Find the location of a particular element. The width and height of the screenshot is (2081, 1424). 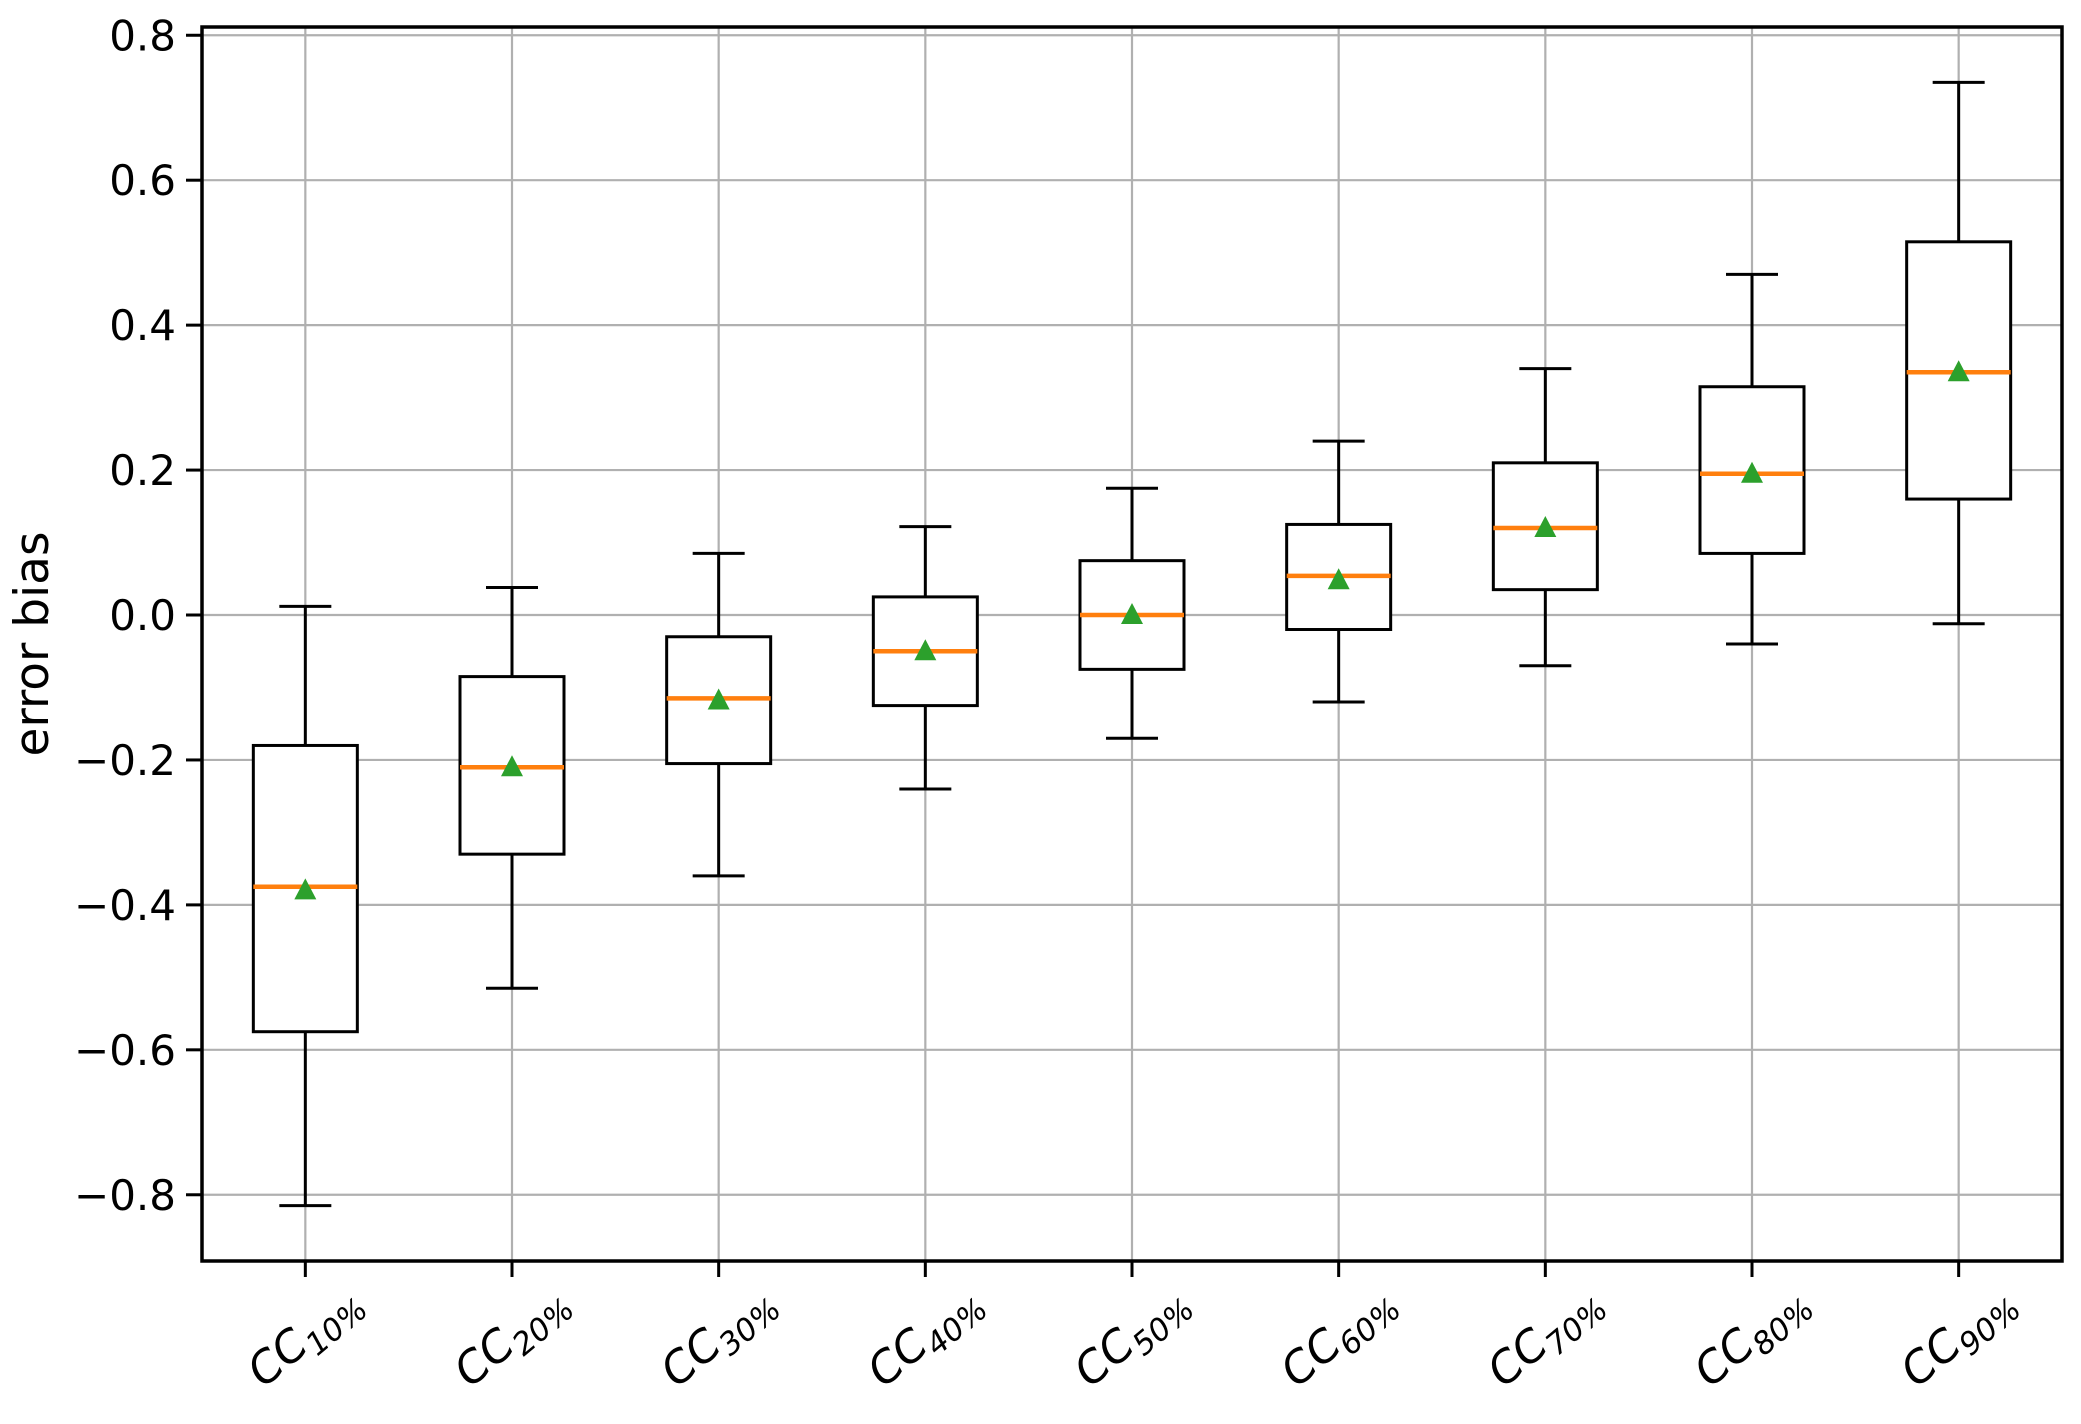

x-tick-label-CC90%: CC90% is located at coordinates (1959, 1338).